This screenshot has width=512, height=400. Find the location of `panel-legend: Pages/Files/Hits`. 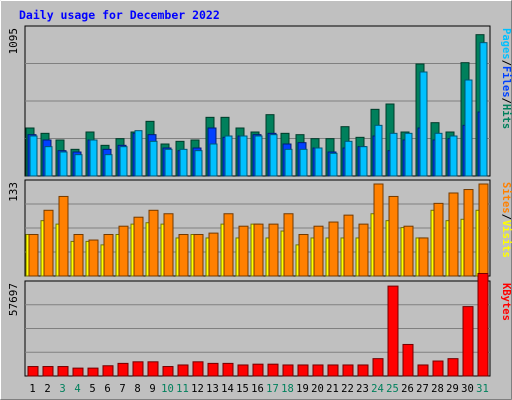

panel-legend: Pages/Files/Hits is located at coordinates (506, 78).